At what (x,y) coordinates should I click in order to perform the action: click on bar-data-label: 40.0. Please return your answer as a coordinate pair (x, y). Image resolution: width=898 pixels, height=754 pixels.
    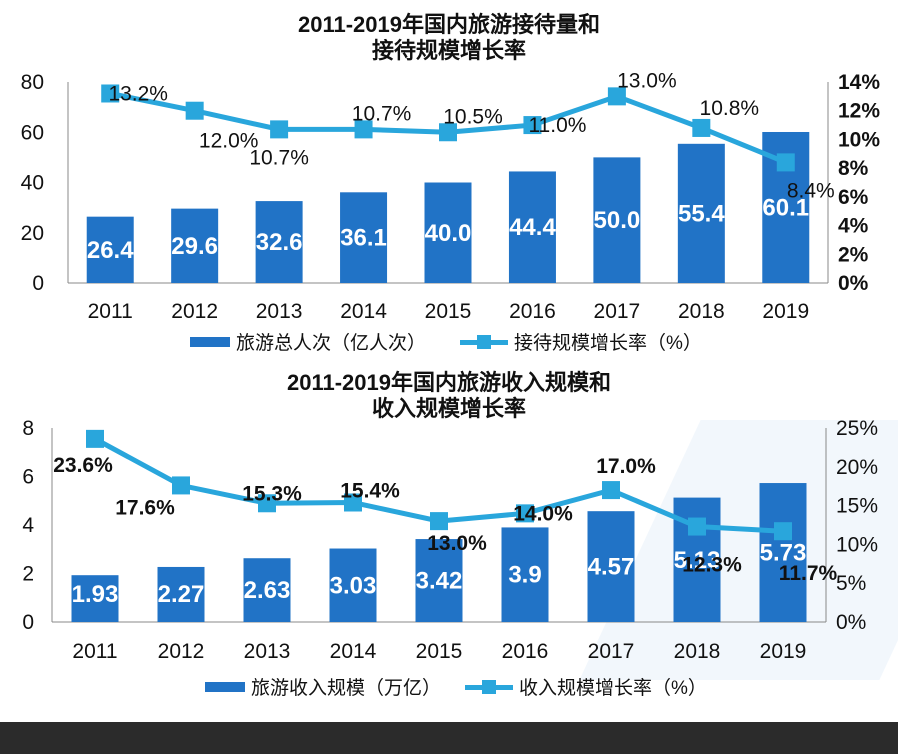
    Looking at the image, I should click on (448, 233).